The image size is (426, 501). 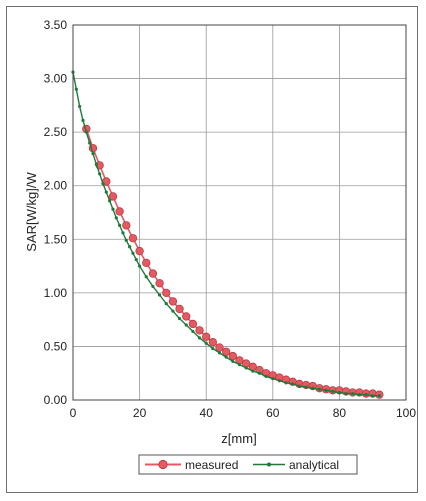 I want to click on x-tick-labels: 0 20 40 60 80 100, so click(x=243, y=413).